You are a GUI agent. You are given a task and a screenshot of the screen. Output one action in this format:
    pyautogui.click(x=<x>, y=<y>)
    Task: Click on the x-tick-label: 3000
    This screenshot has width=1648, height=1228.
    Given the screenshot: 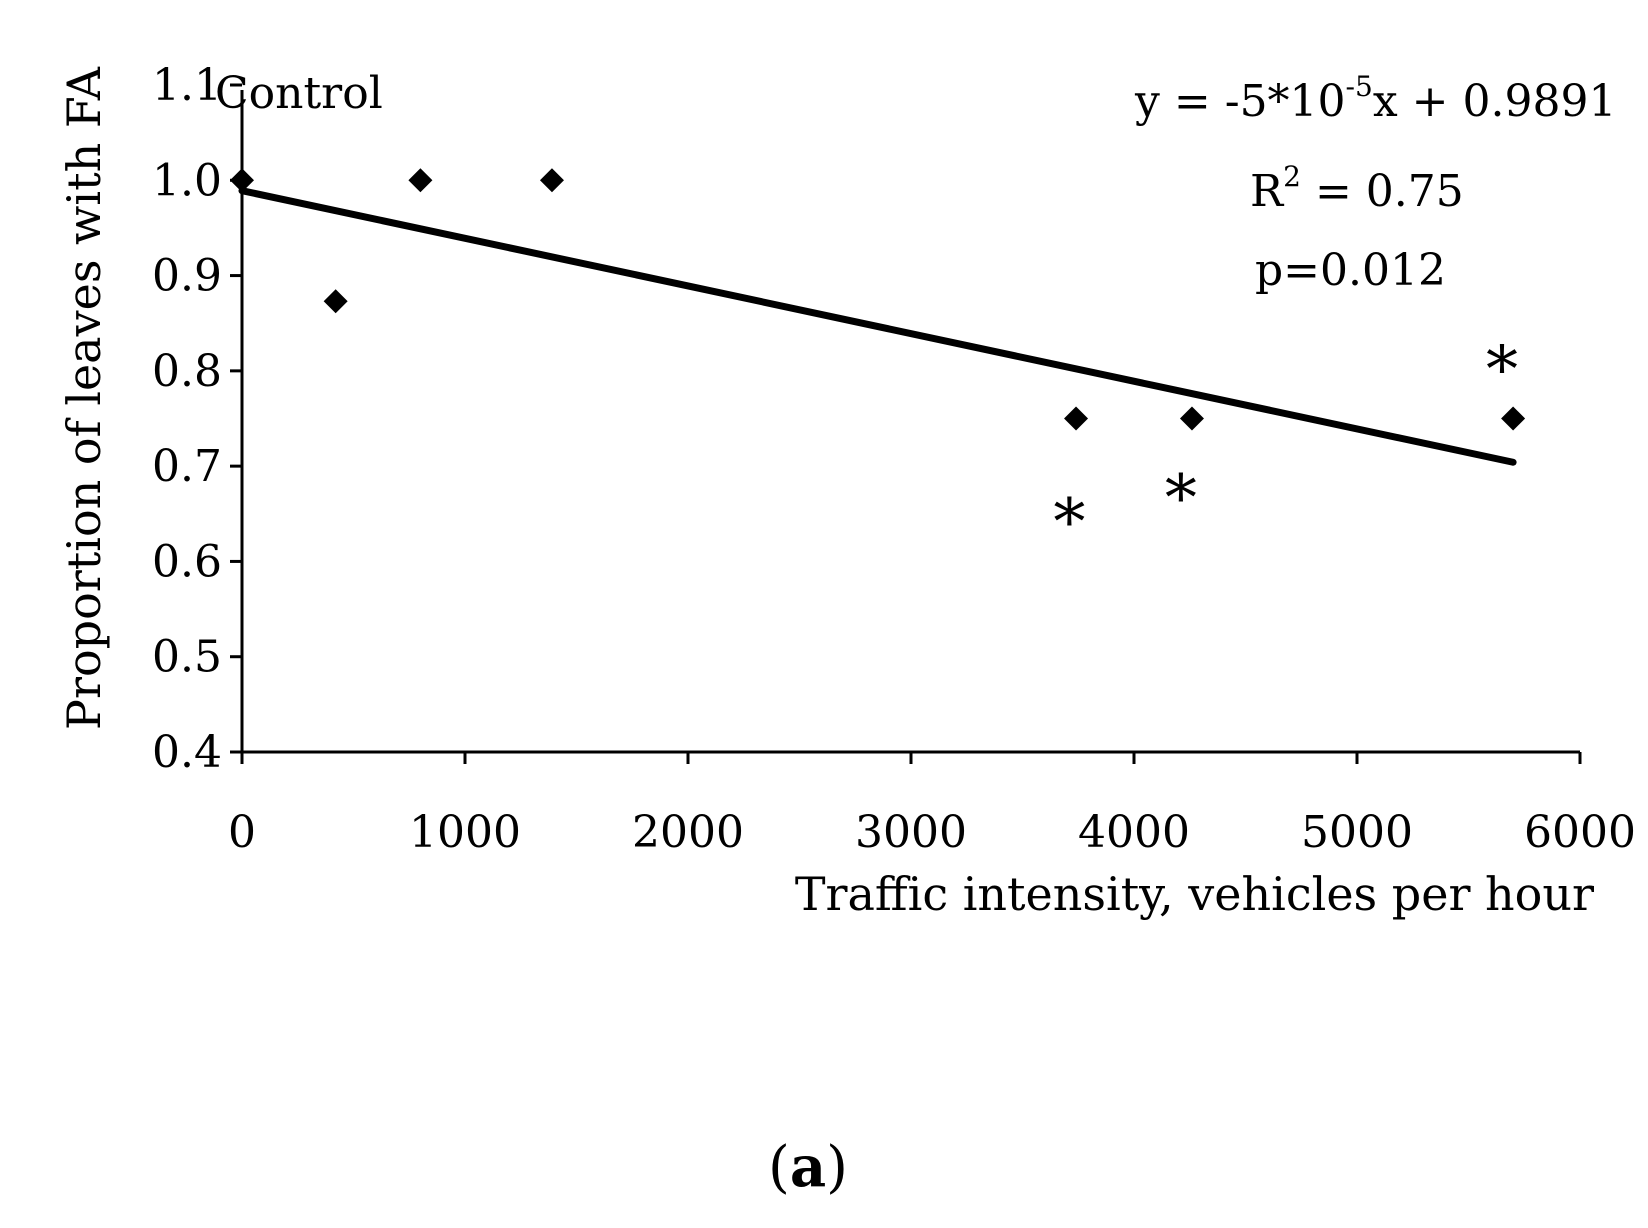 What is the action you would take?
    pyautogui.click(x=911, y=832)
    